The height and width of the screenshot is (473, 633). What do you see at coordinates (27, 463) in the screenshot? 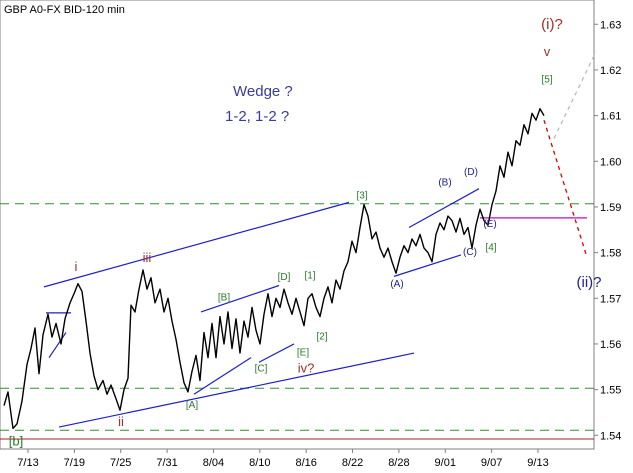
I see `x-tick-label: 7/13` at bounding box center [27, 463].